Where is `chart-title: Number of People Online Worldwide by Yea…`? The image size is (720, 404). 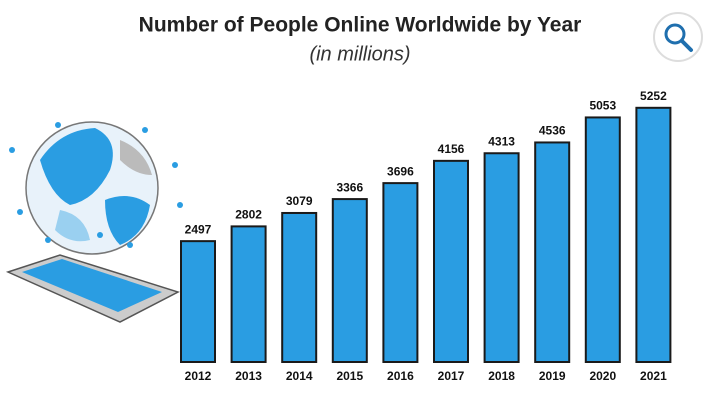
chart-title: Number of People Online Worldwide by Yea… is located at coordinates (360, 25).